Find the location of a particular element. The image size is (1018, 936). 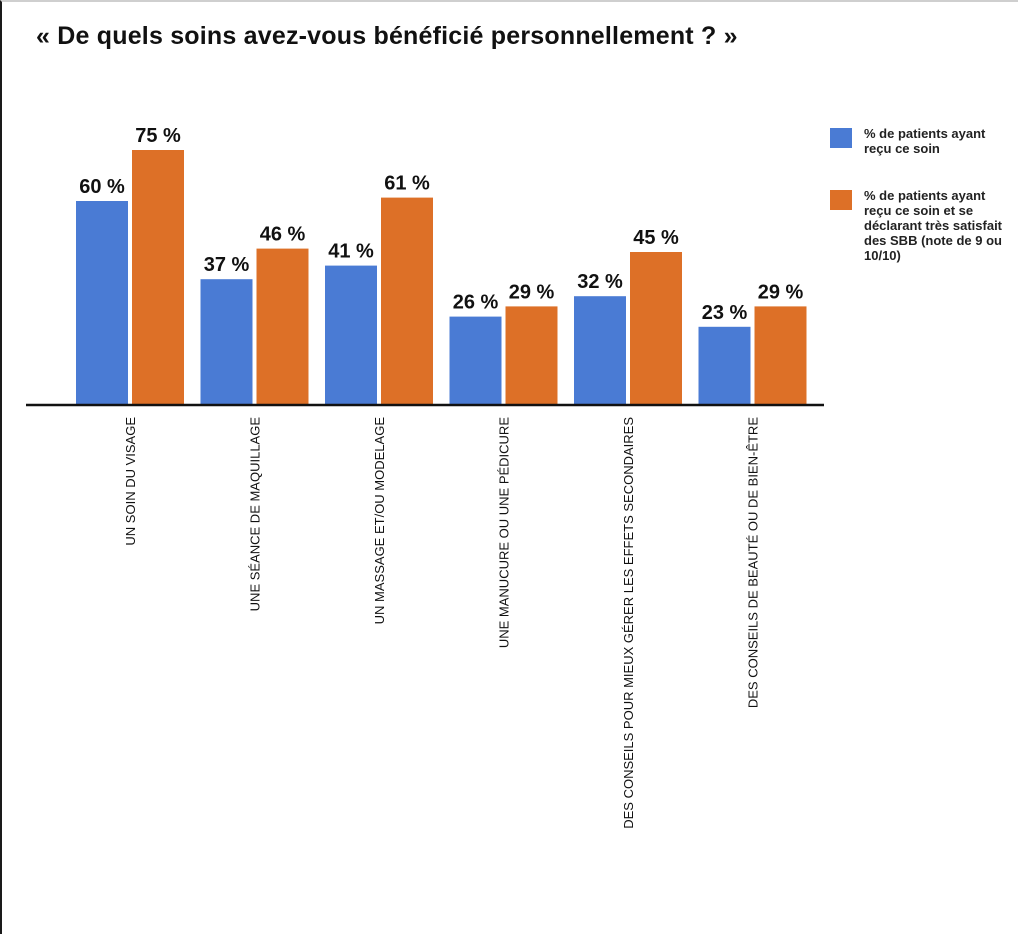

category-label-6: DES CONSEILS DE BEAUTÉ OU DE BIEN-ÊTRE is located at coordinates (753, 562).